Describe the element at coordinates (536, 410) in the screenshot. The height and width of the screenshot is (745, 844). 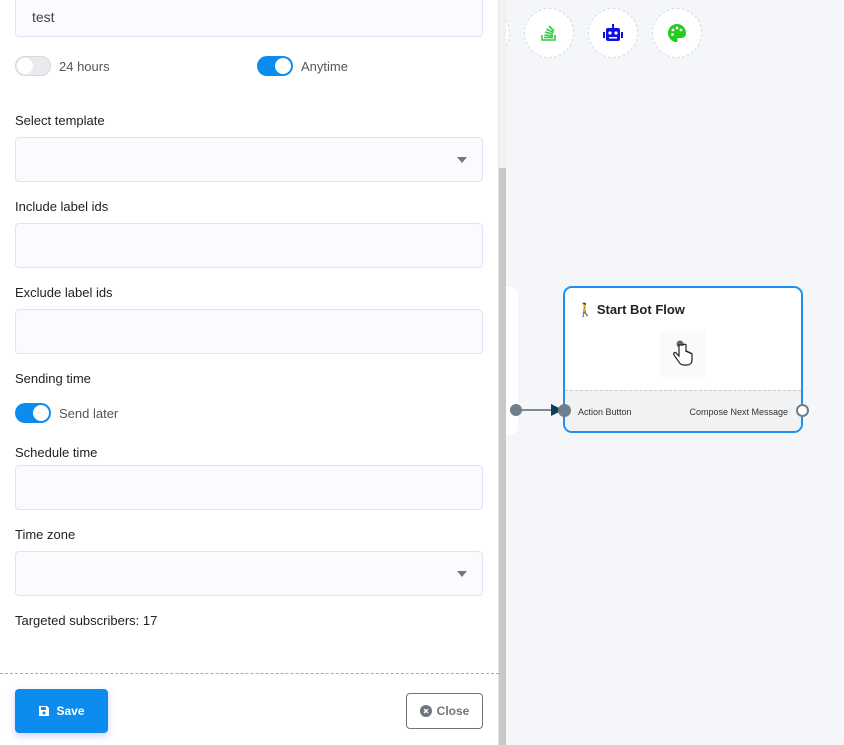
I see `connection-edge` at that location.